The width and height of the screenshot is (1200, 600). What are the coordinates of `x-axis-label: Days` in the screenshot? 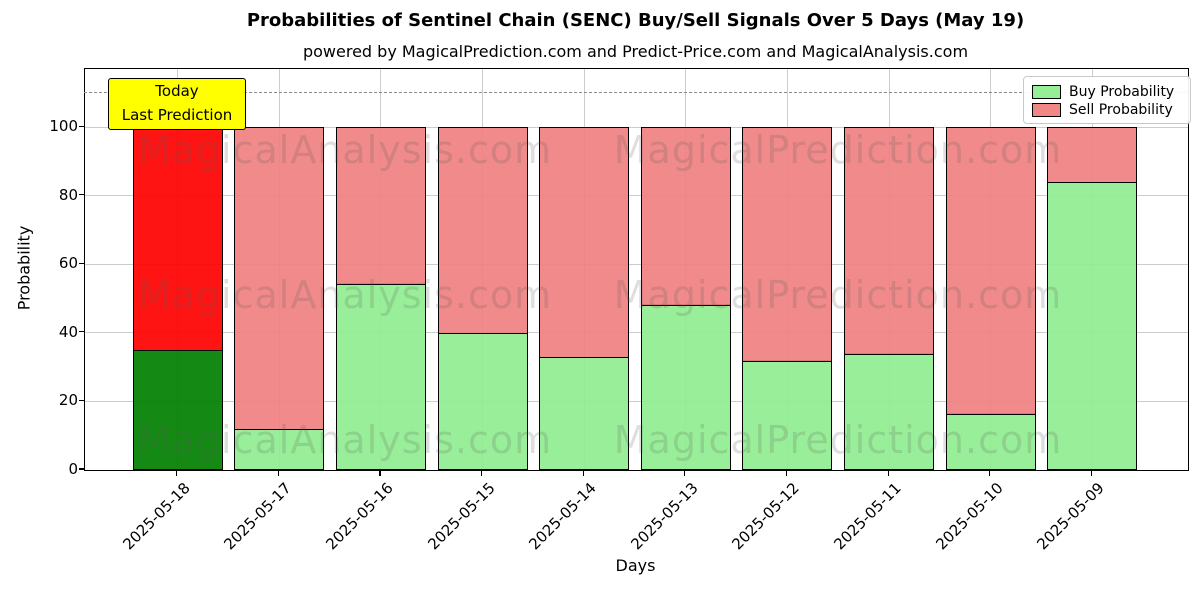 It's located at (635, 565).